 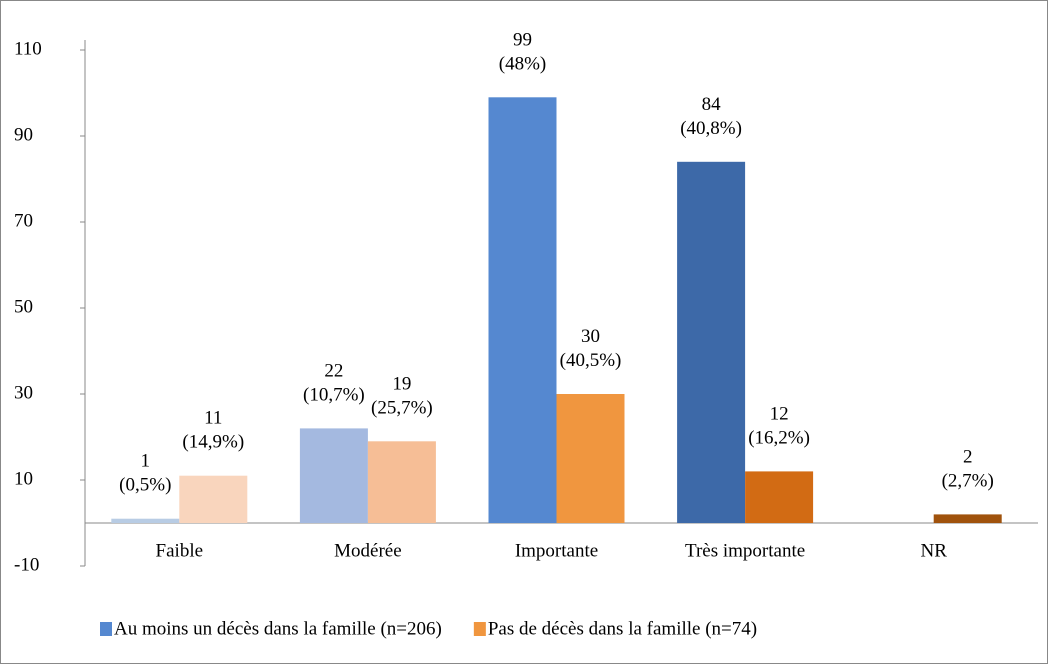 I want to click on data-label: 30 (40,5%), so click(x=591, y=348).